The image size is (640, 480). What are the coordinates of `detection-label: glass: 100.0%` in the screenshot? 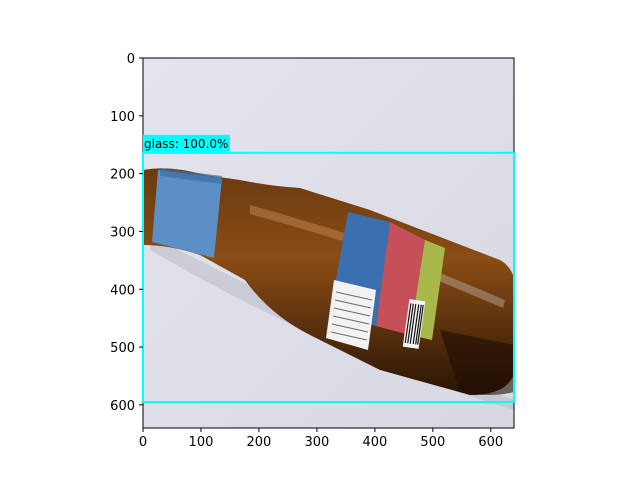 It's located at (186, 144).